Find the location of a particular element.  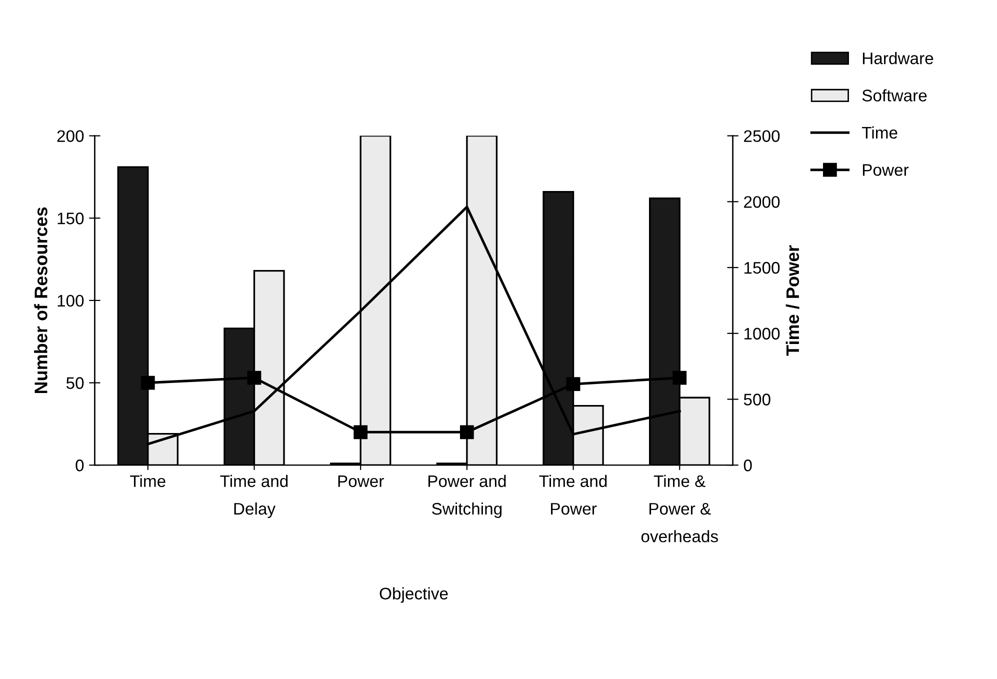

x-axis-title: Objective is located at coordinates (414, 595).